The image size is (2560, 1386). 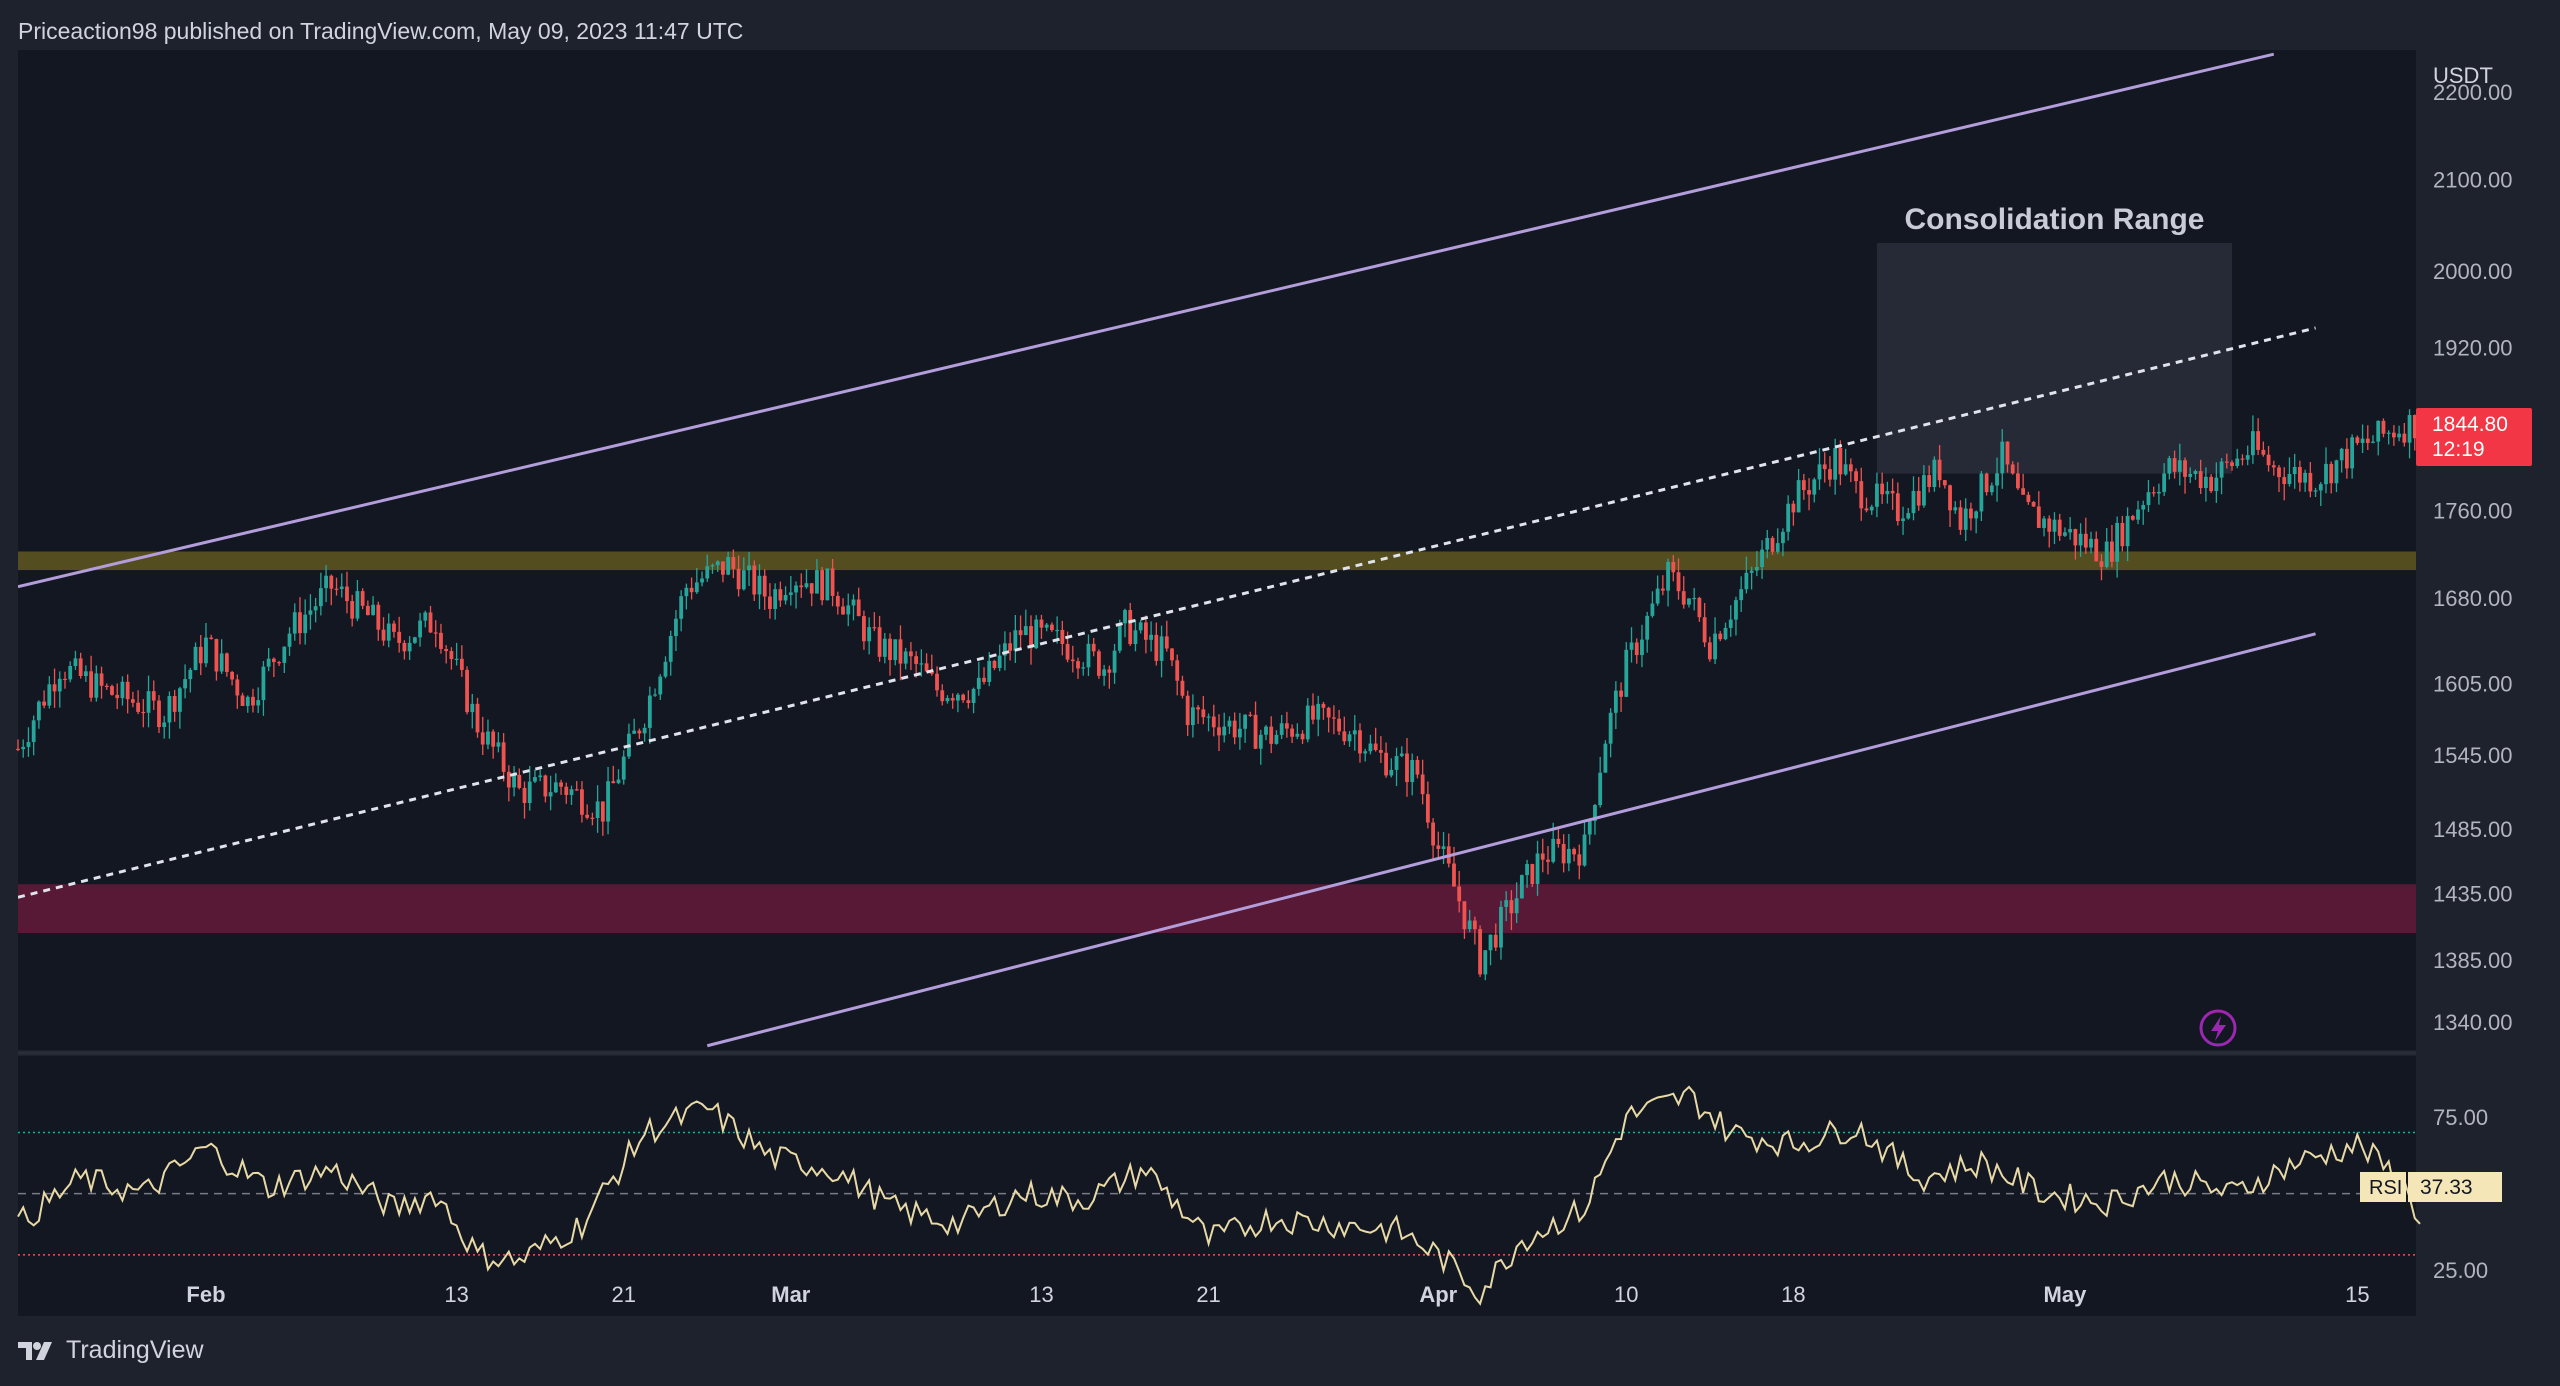 I want to click on time-tick-label: Feb, so click(x=205, y=1294).